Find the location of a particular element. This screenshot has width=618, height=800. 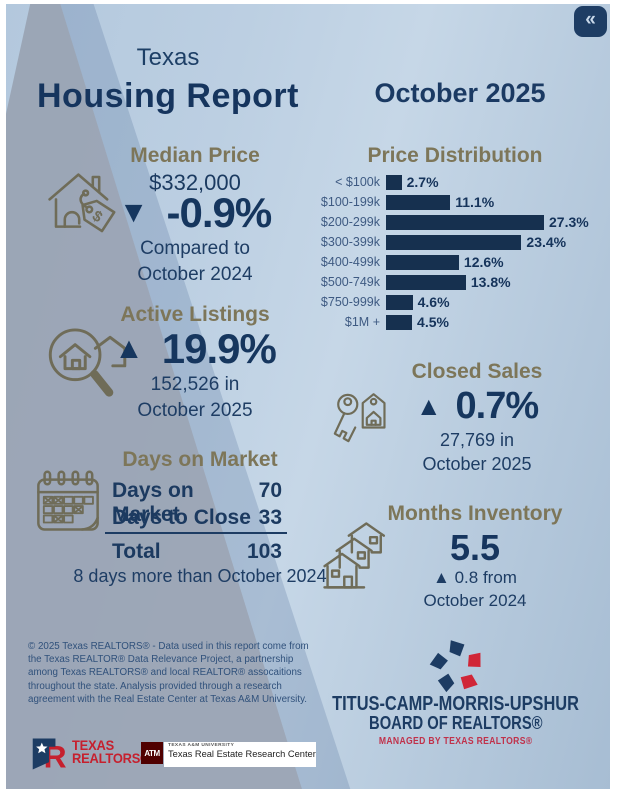

chart-row: $400-499k 12.6% is located at coordinates (459, 262).